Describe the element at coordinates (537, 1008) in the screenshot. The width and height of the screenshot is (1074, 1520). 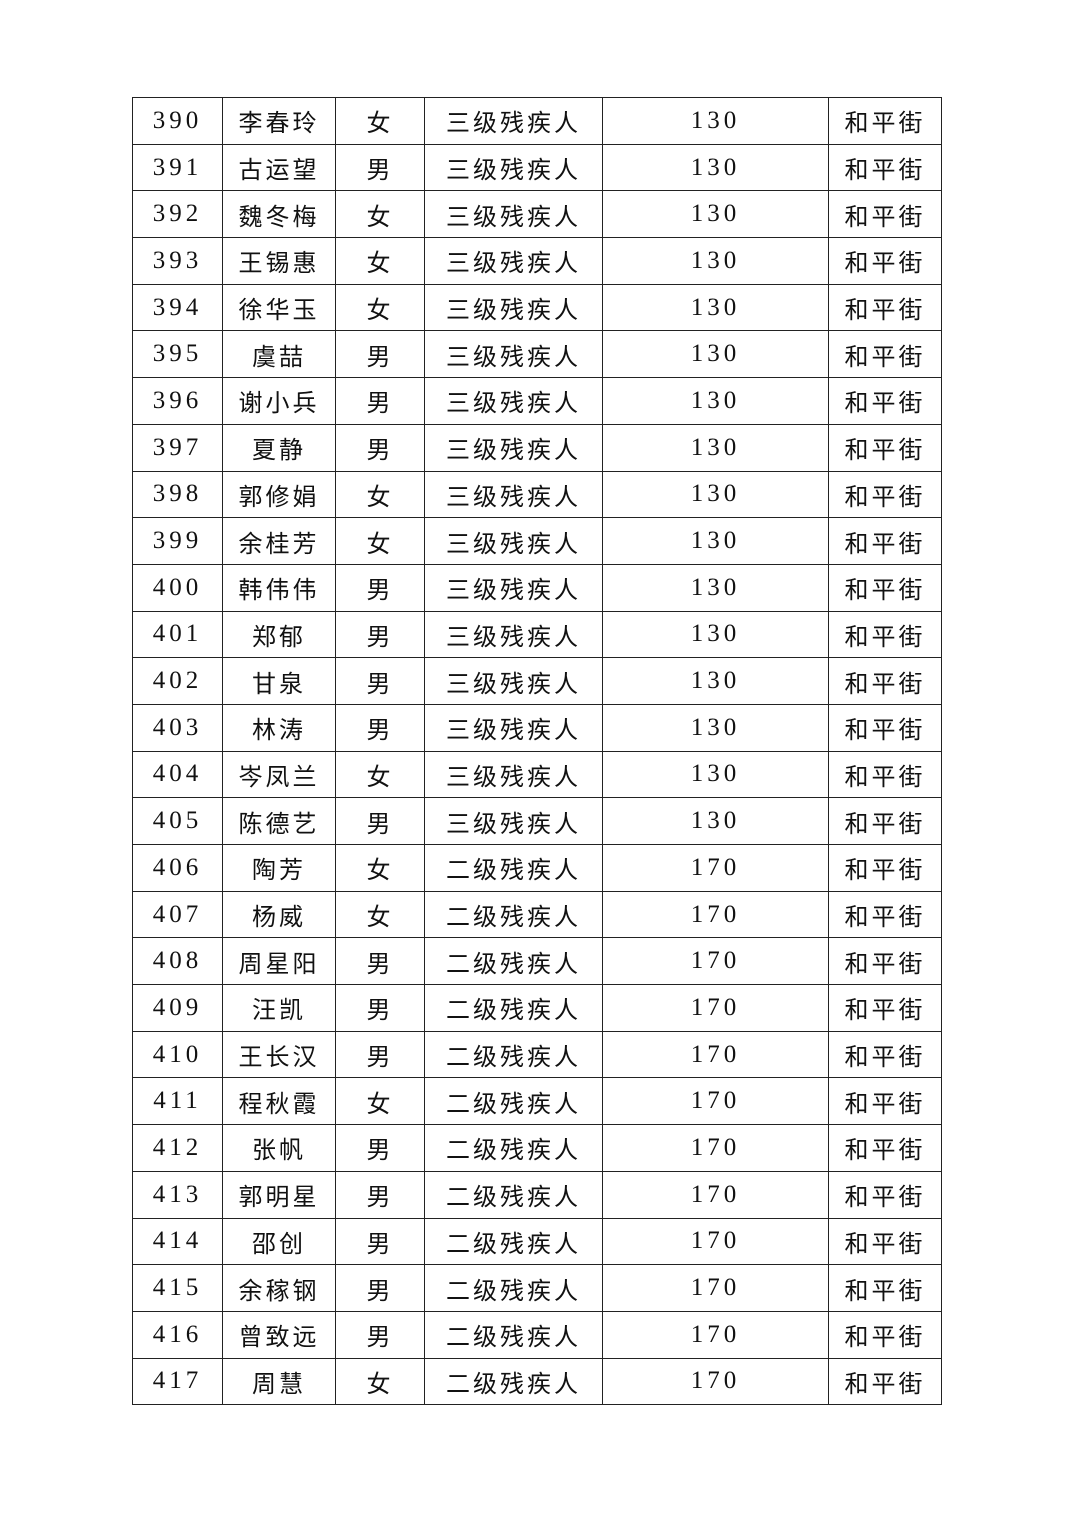
I see `table-row: 409 汪凯男二级残疾人 170 和平街` at that location.